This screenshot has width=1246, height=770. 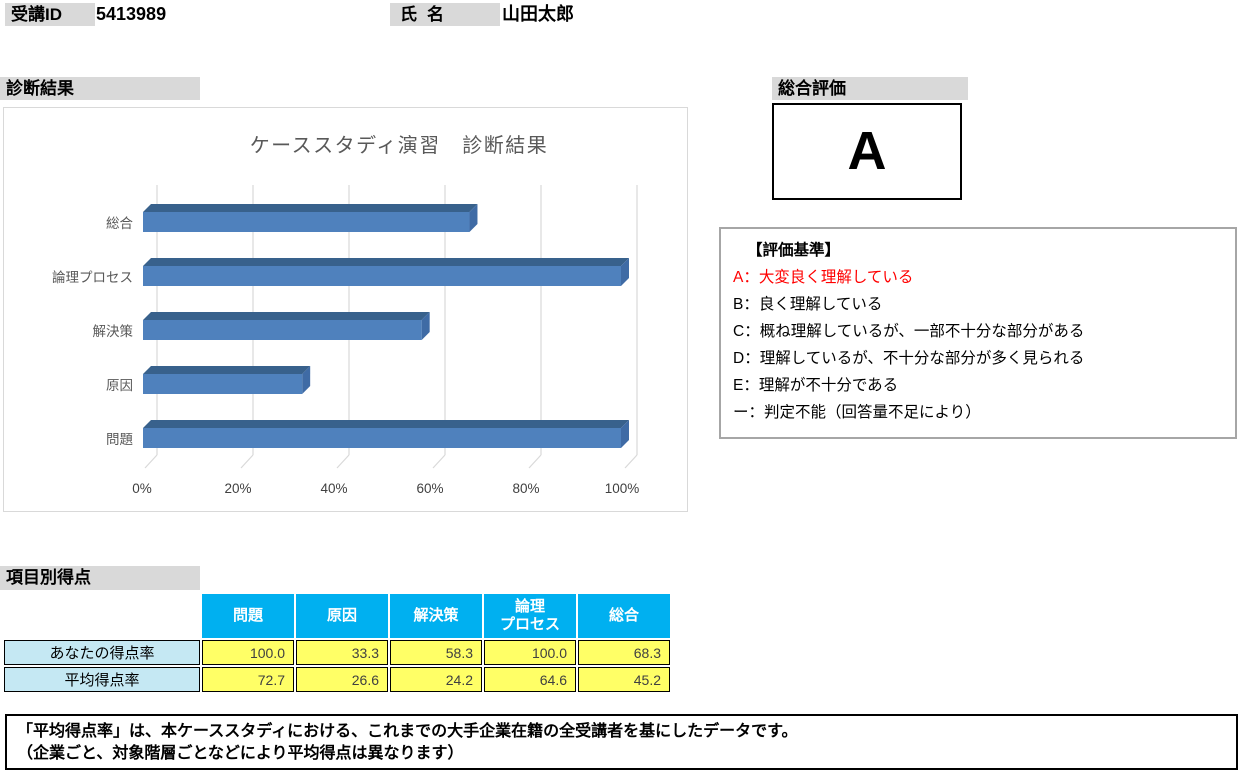 What do you see at coordinates (131, 14) in the screenshot?
I see `student-id-value: 5413989` at bounding box center [131, 14].